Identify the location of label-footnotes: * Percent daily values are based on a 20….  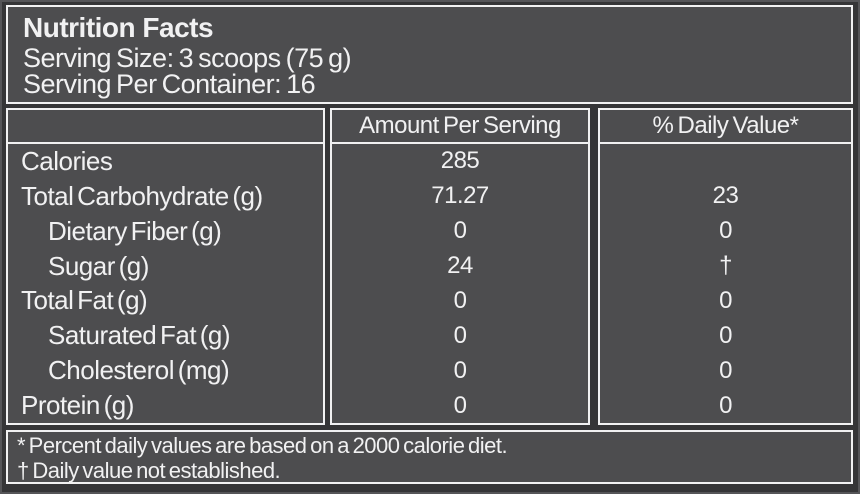
(429, 457).